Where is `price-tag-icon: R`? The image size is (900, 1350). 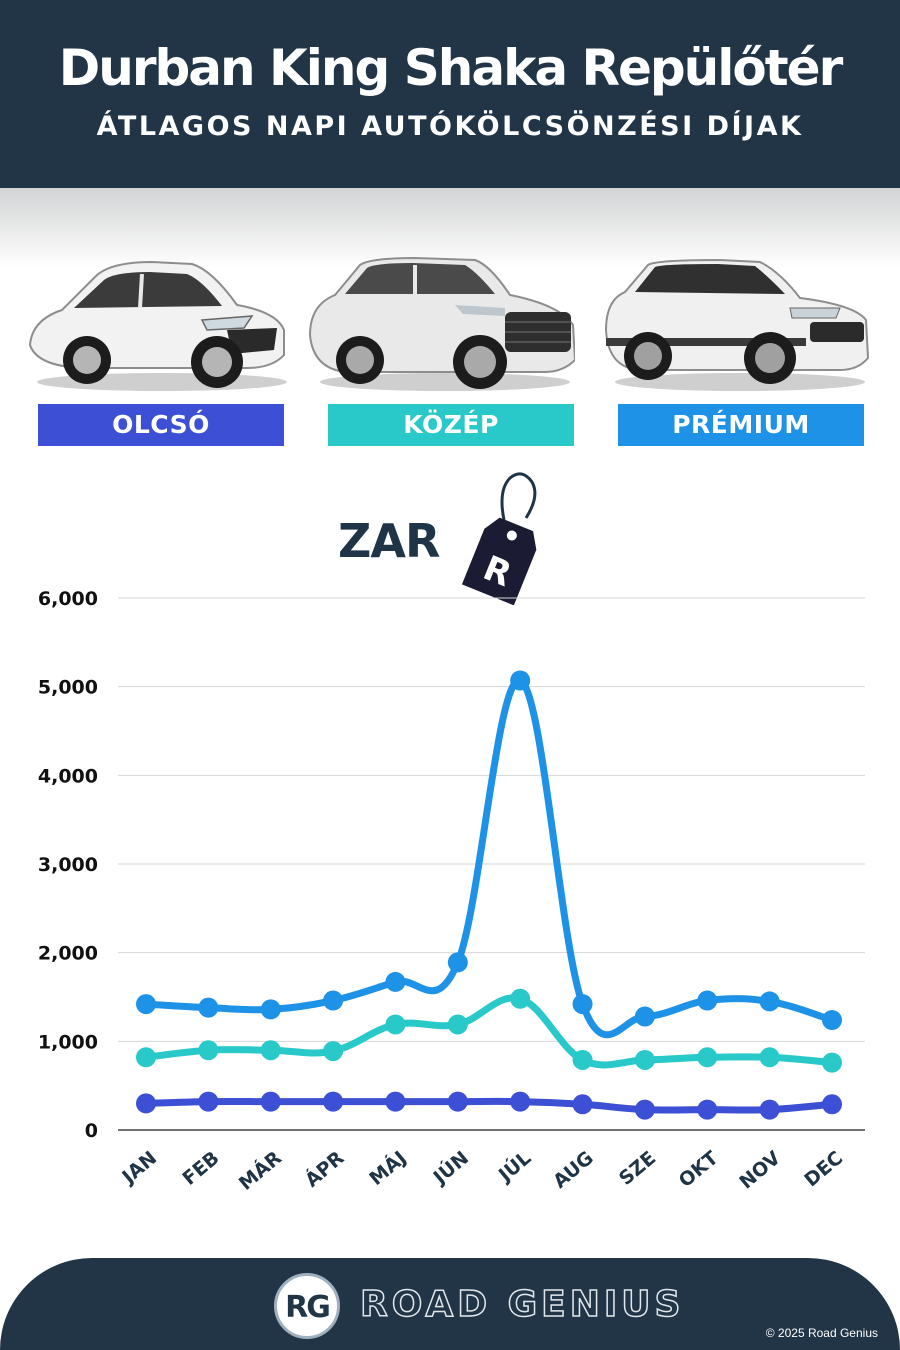
price-tag-icon: R is located at coordinates (499, 538).